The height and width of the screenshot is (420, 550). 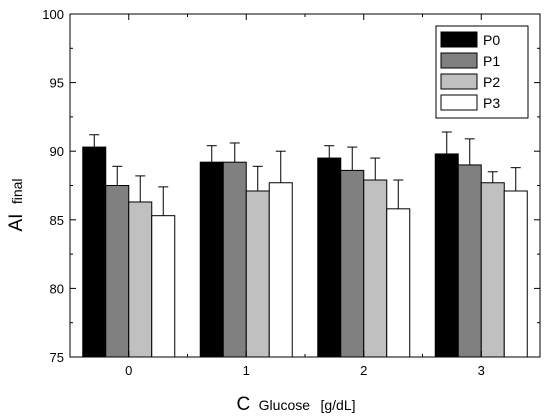 I want to click on y-axis-title: AI final, so click(x=16, y=204).